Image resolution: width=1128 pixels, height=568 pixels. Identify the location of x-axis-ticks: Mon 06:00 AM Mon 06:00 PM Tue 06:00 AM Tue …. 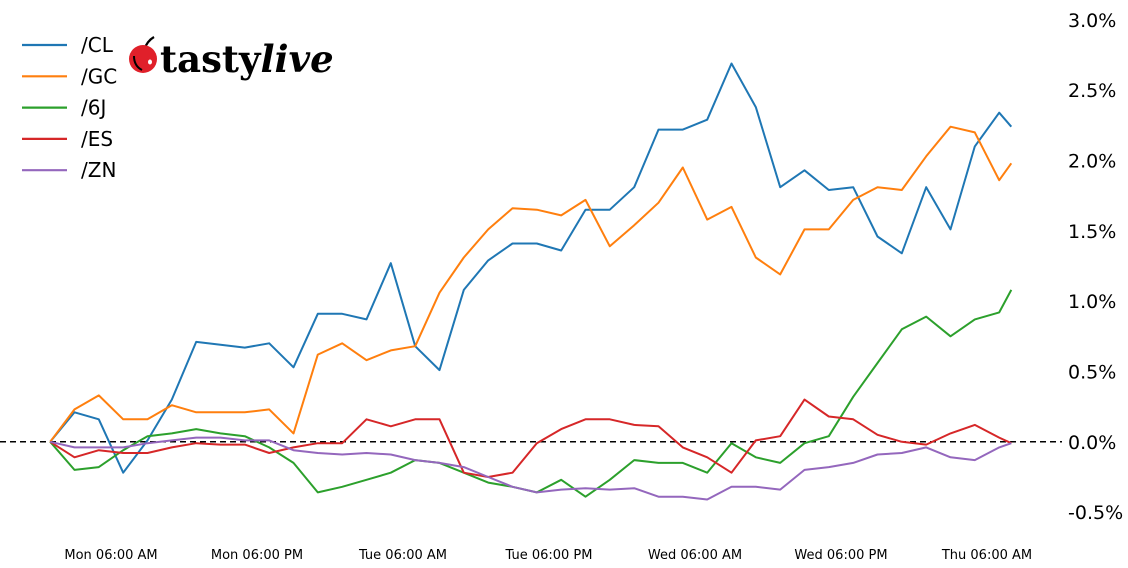
(548, 555).